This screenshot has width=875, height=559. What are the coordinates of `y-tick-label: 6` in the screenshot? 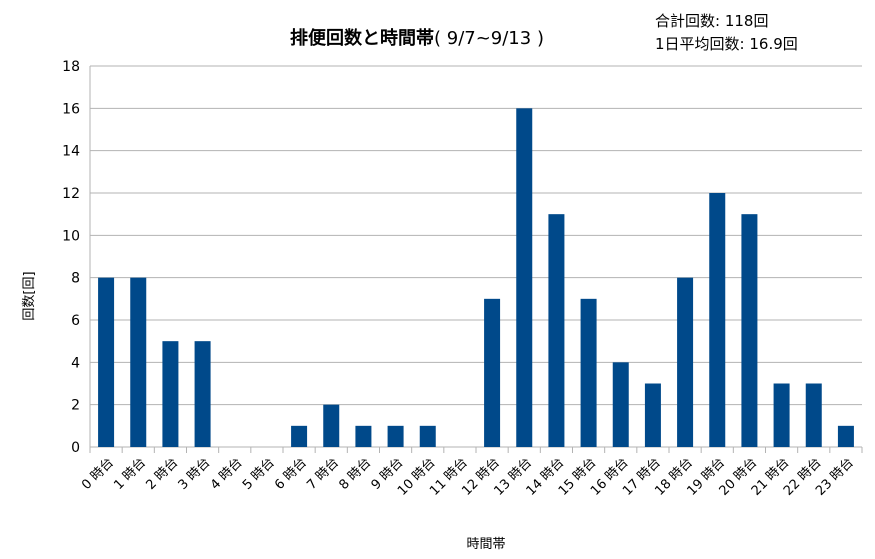 It's located at (75, 321).